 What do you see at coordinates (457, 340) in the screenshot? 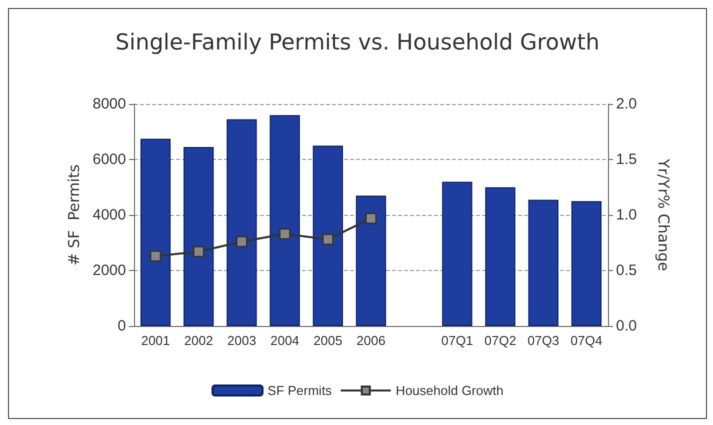
I see `x-tick-label: 07Q1` at bounding box center [457, 340].